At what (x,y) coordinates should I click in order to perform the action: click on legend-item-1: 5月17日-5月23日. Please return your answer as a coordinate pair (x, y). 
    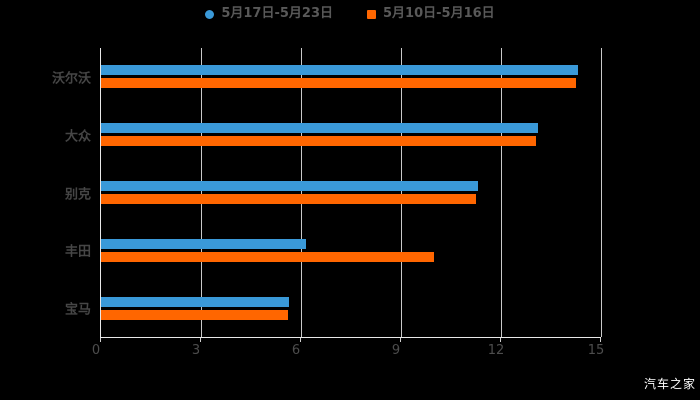
    Looking at the image, I should click on (269, 14).